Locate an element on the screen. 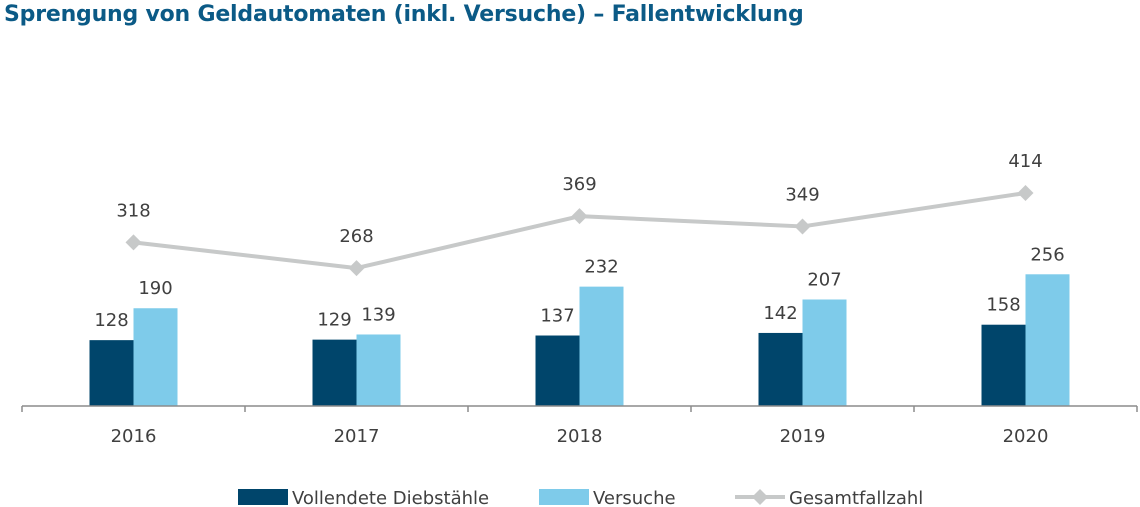  line-group is located at coordinates (579, 230).